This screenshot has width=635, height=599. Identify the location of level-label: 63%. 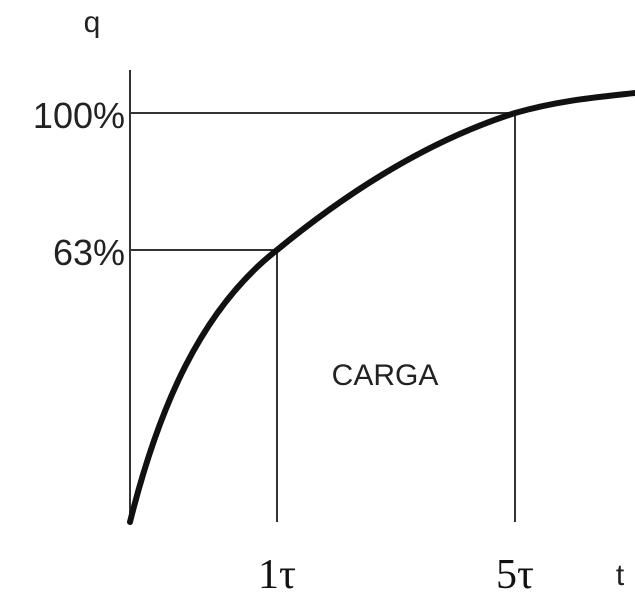
(89, 252).